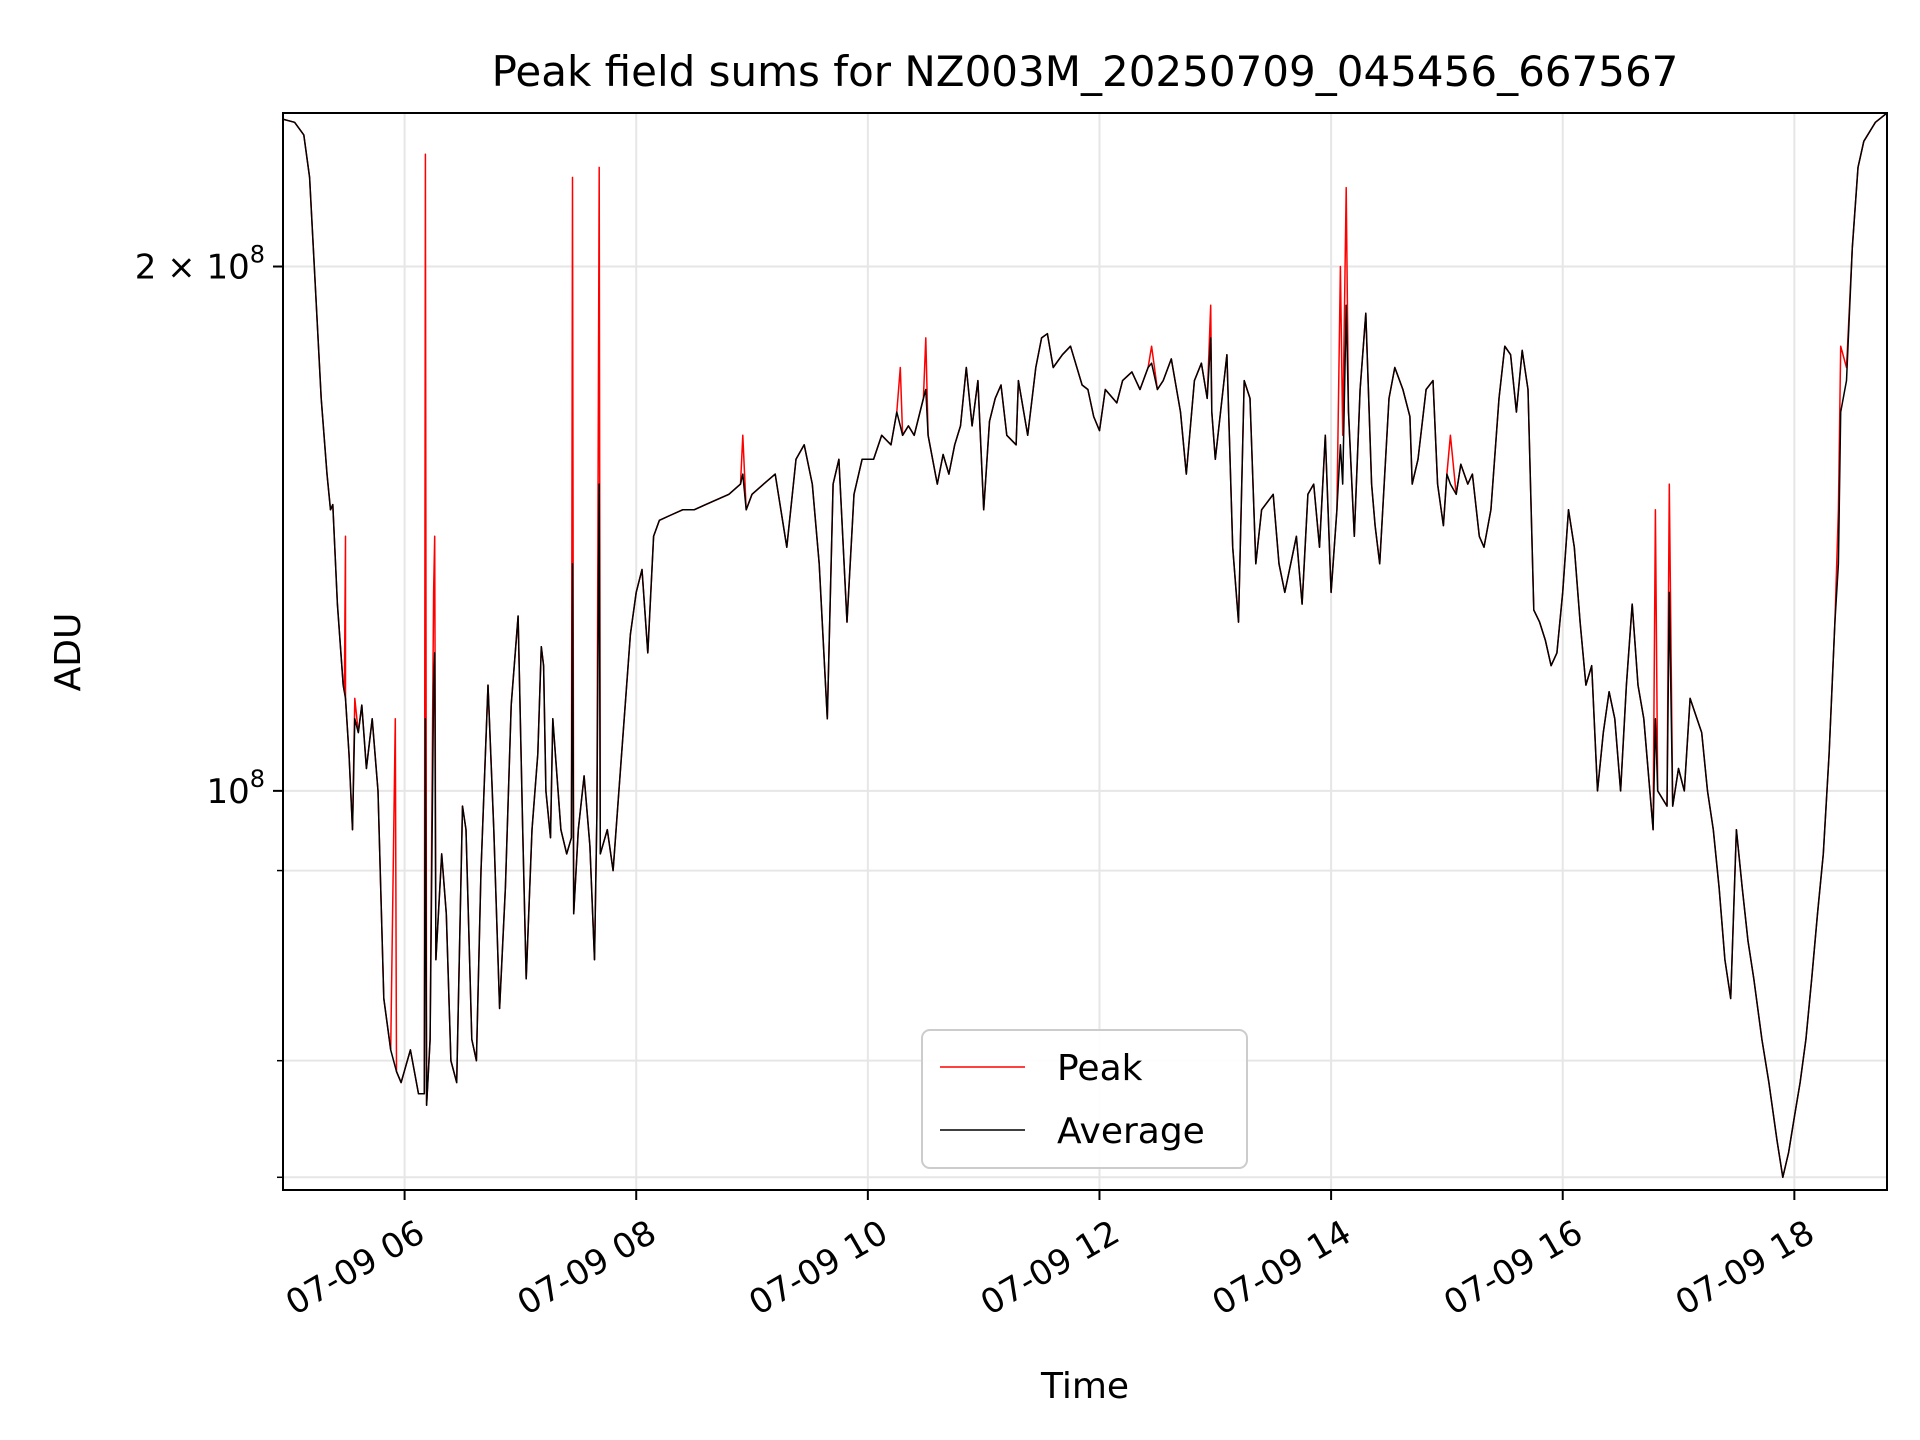 The height and width of the screenshot is (1440, 1920). What do you see at coordinates (1084, 1386) in the screenshot?
I see `x-axis-label: Time` at bounding box center [1084, 1386].